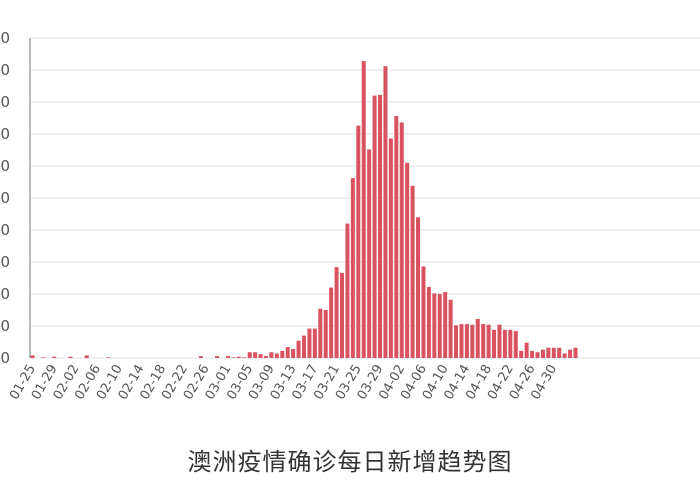 The image size is (700, 500). What do you see at coordinates (5, 230) in the screenshot?
I see `y-tick-label: 200` at bounding box center [5, 230].